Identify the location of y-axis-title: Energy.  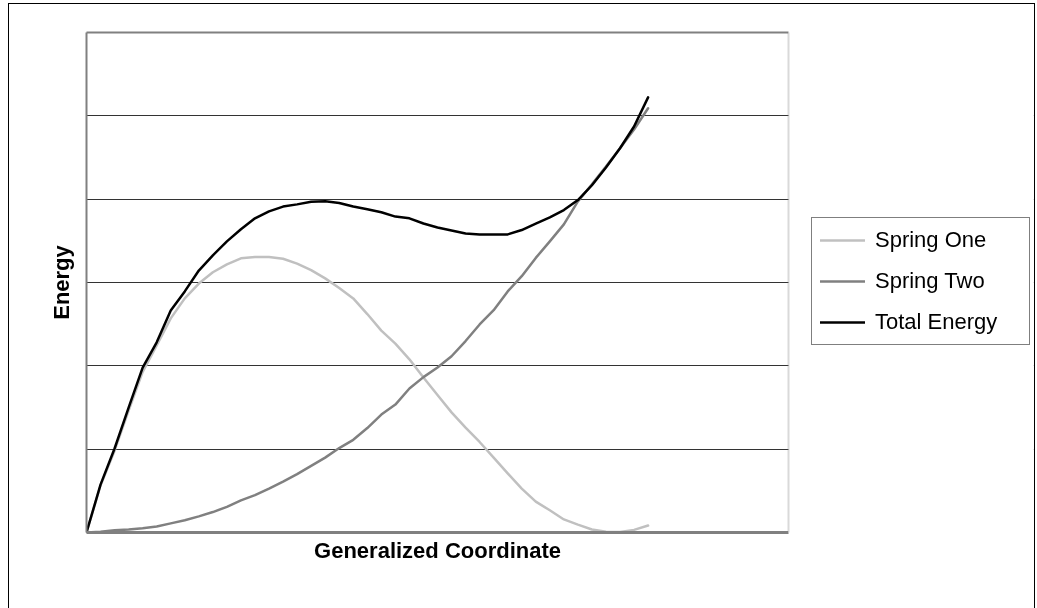
(61, 282).